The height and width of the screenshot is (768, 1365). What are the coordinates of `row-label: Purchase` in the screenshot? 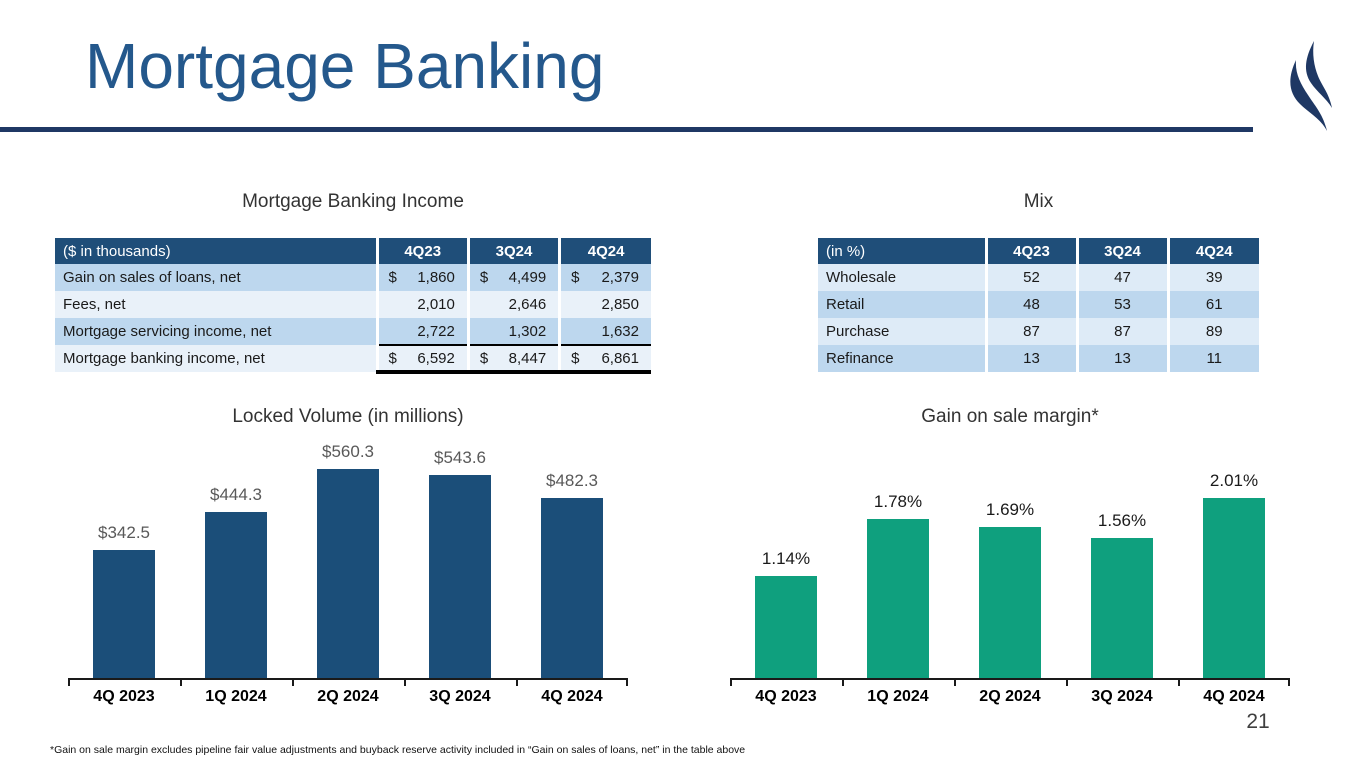 It's located at (902, 331).